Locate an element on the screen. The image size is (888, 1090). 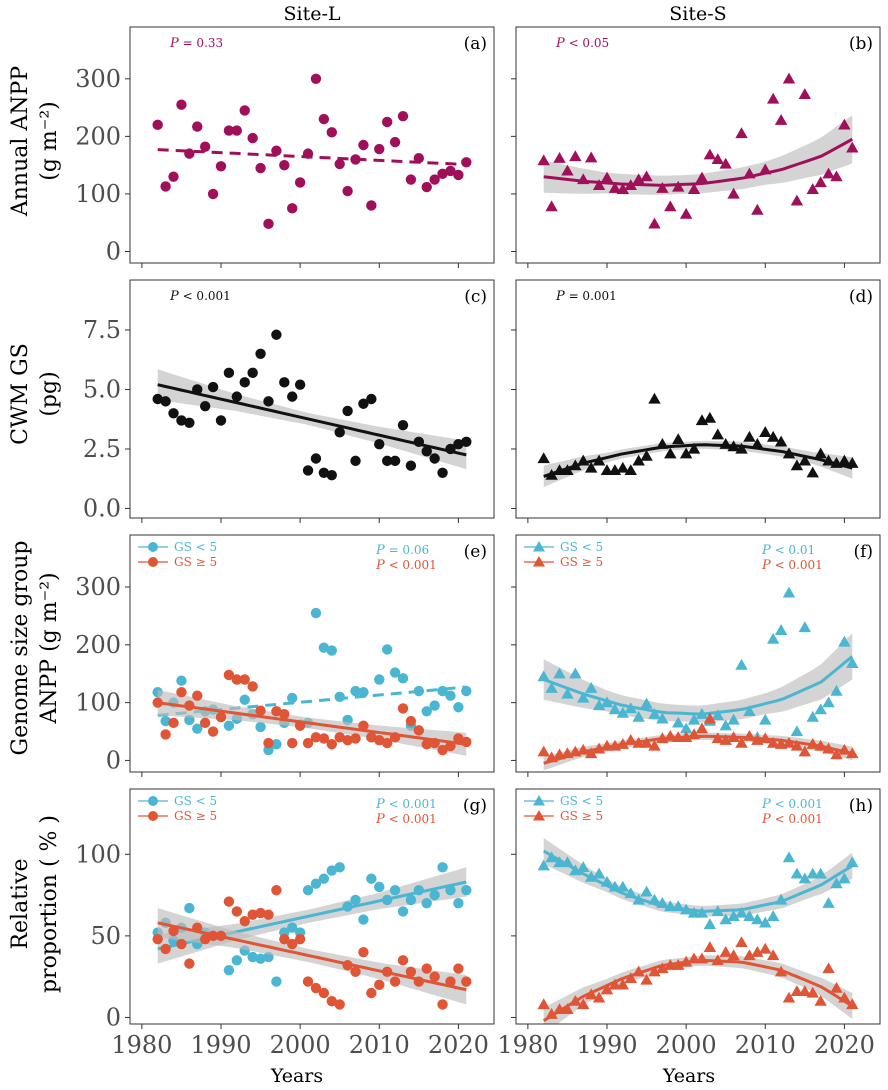
p-value-text: = 0.001 is located at coordinates (591, 296).